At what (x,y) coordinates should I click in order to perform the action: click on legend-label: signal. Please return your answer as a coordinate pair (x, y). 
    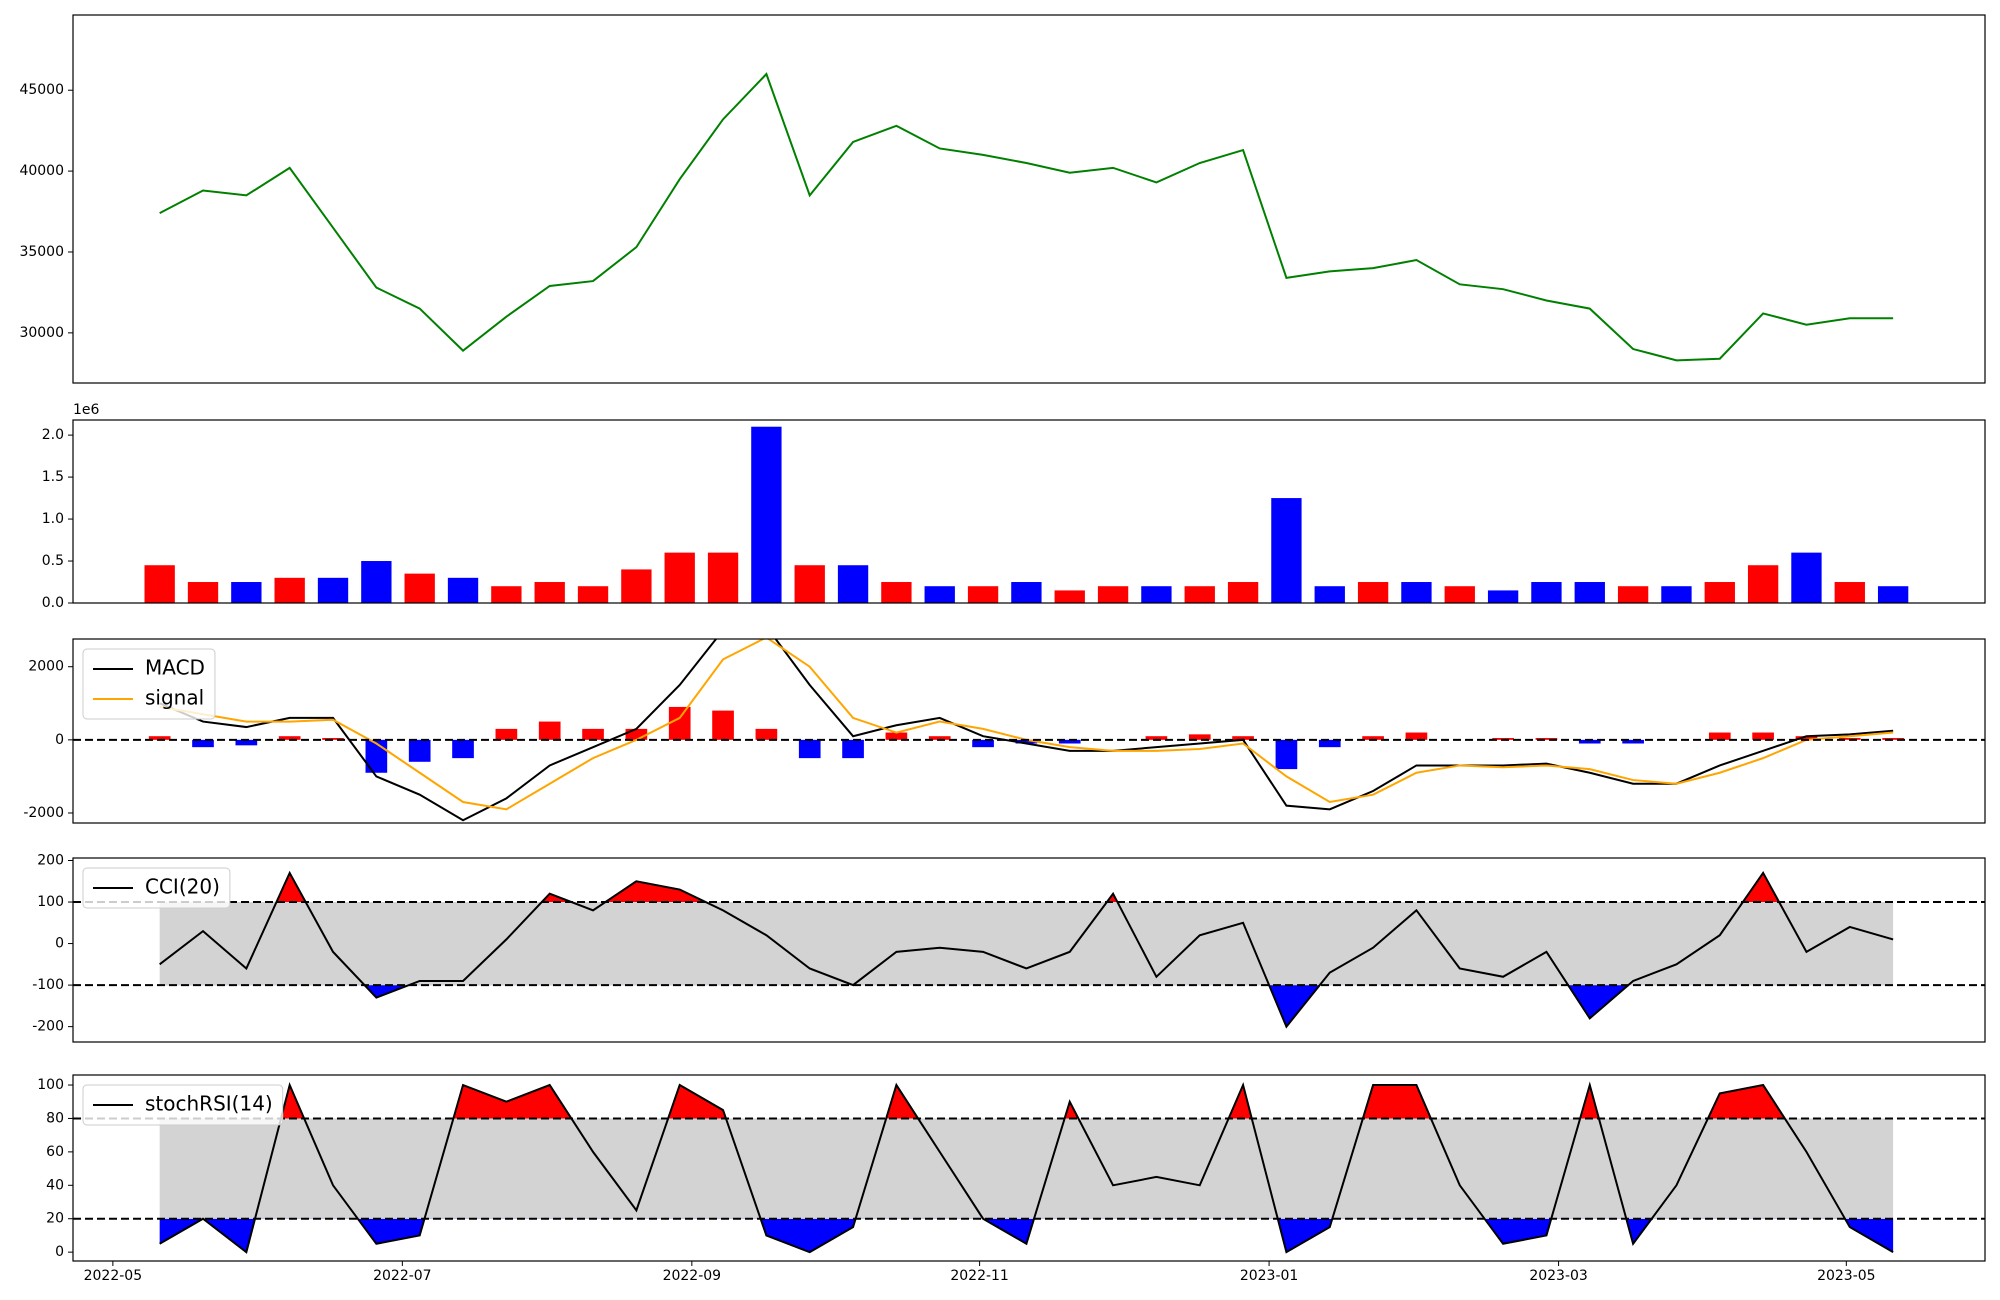
    Looking at the image, I should click on (174, 698).